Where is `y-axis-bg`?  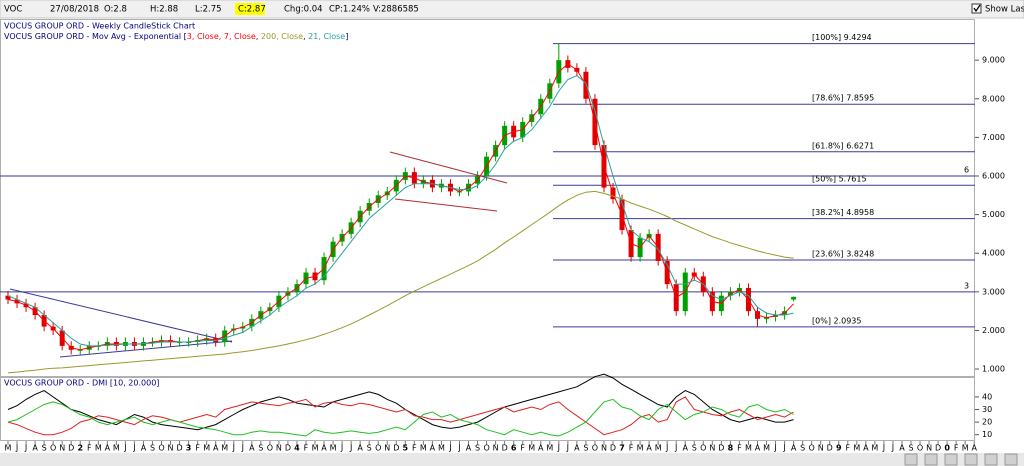
y-axis-bg is located at coordinates (999, 198).